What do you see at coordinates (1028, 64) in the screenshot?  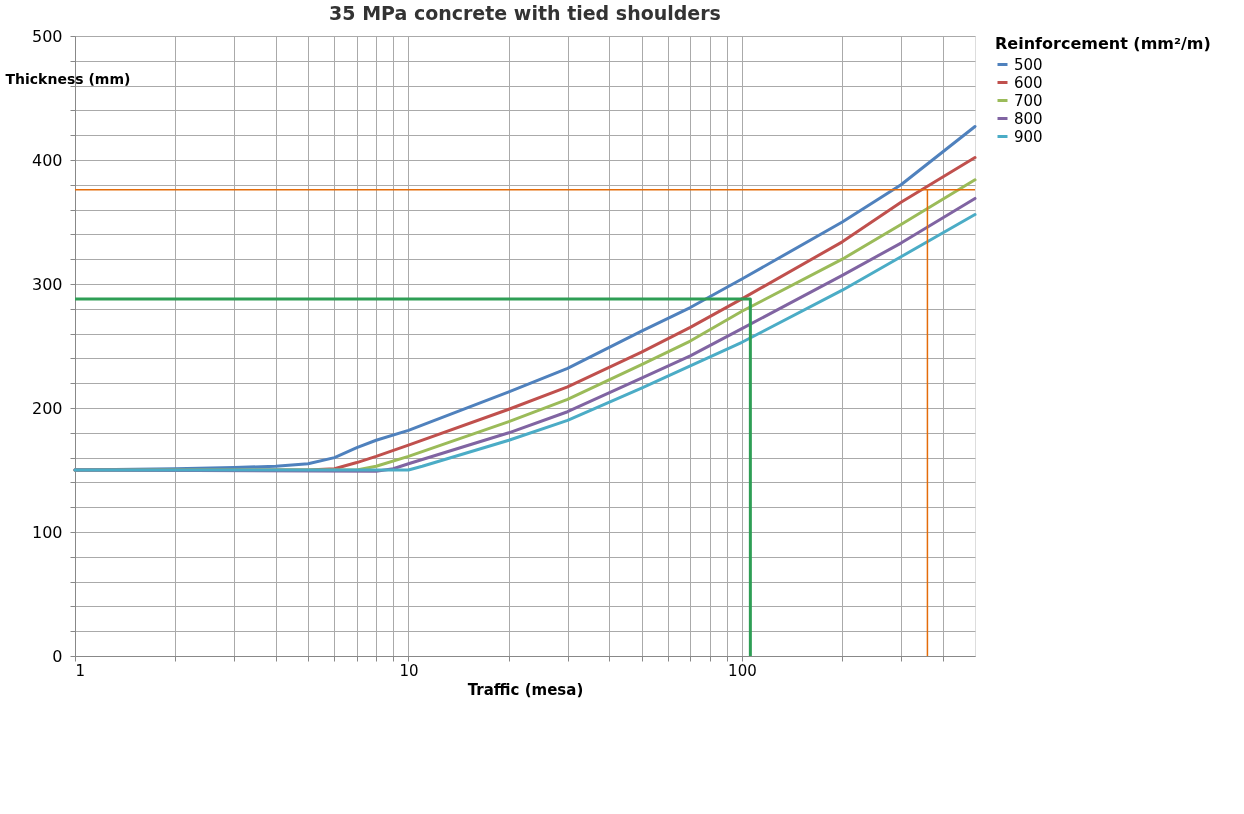 I see `legend-label: 500` at bounding box center [1028, 64].